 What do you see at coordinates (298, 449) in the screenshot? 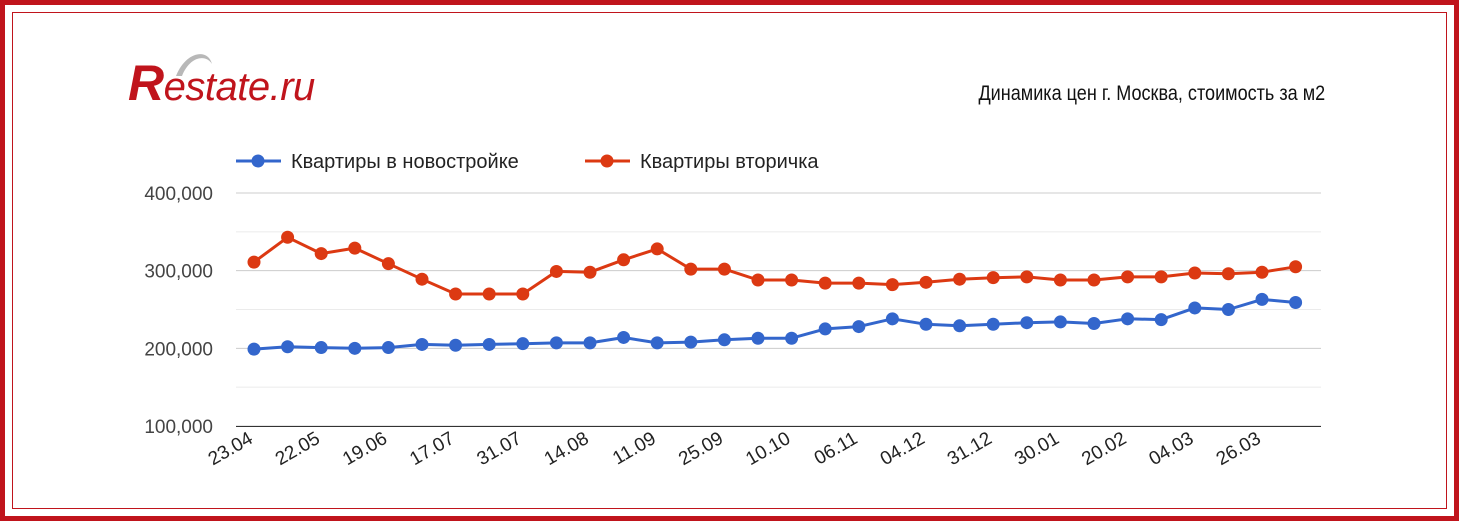
I see `x-tick-label: 22.05` at bounding box center [298, 449].